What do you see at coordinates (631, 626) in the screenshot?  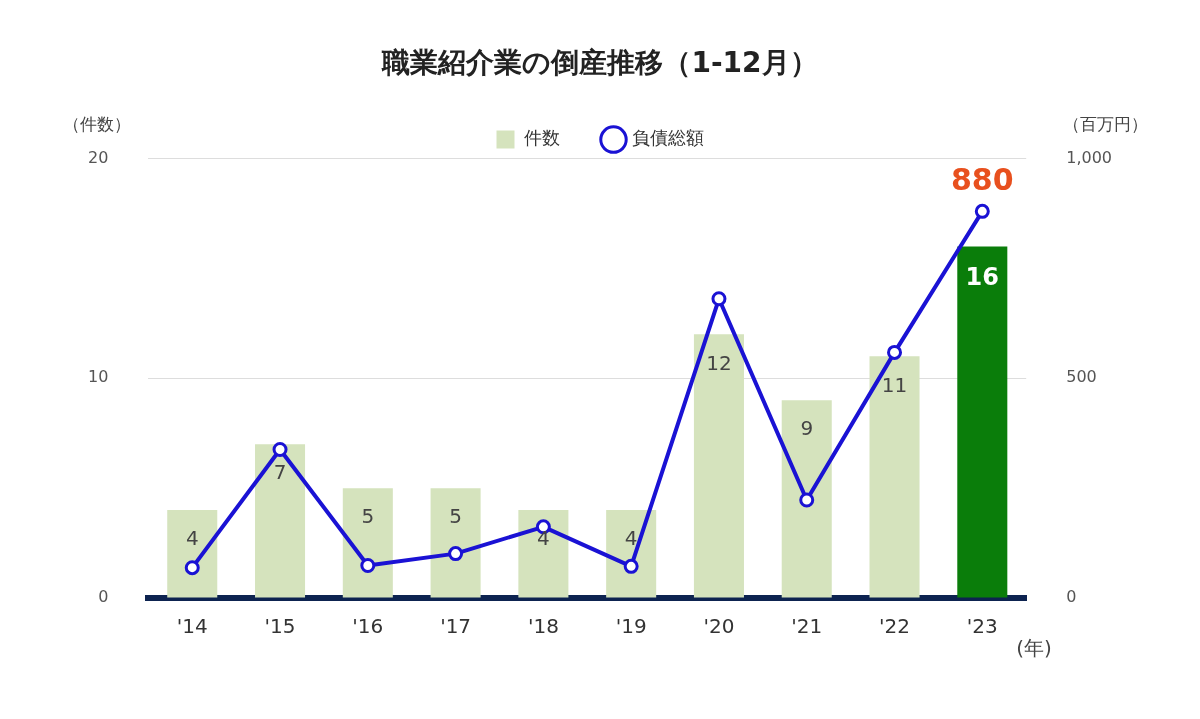 I see `x-tick-label: '19` at bounding box center [631, 626].